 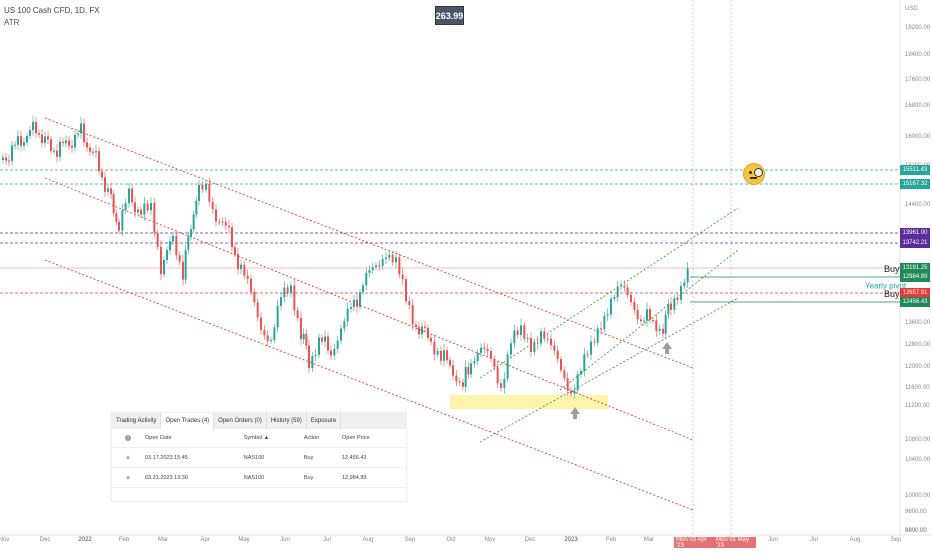 I want to click on tab-open-orders: Open Orders (0), so click(x=240, y=421).